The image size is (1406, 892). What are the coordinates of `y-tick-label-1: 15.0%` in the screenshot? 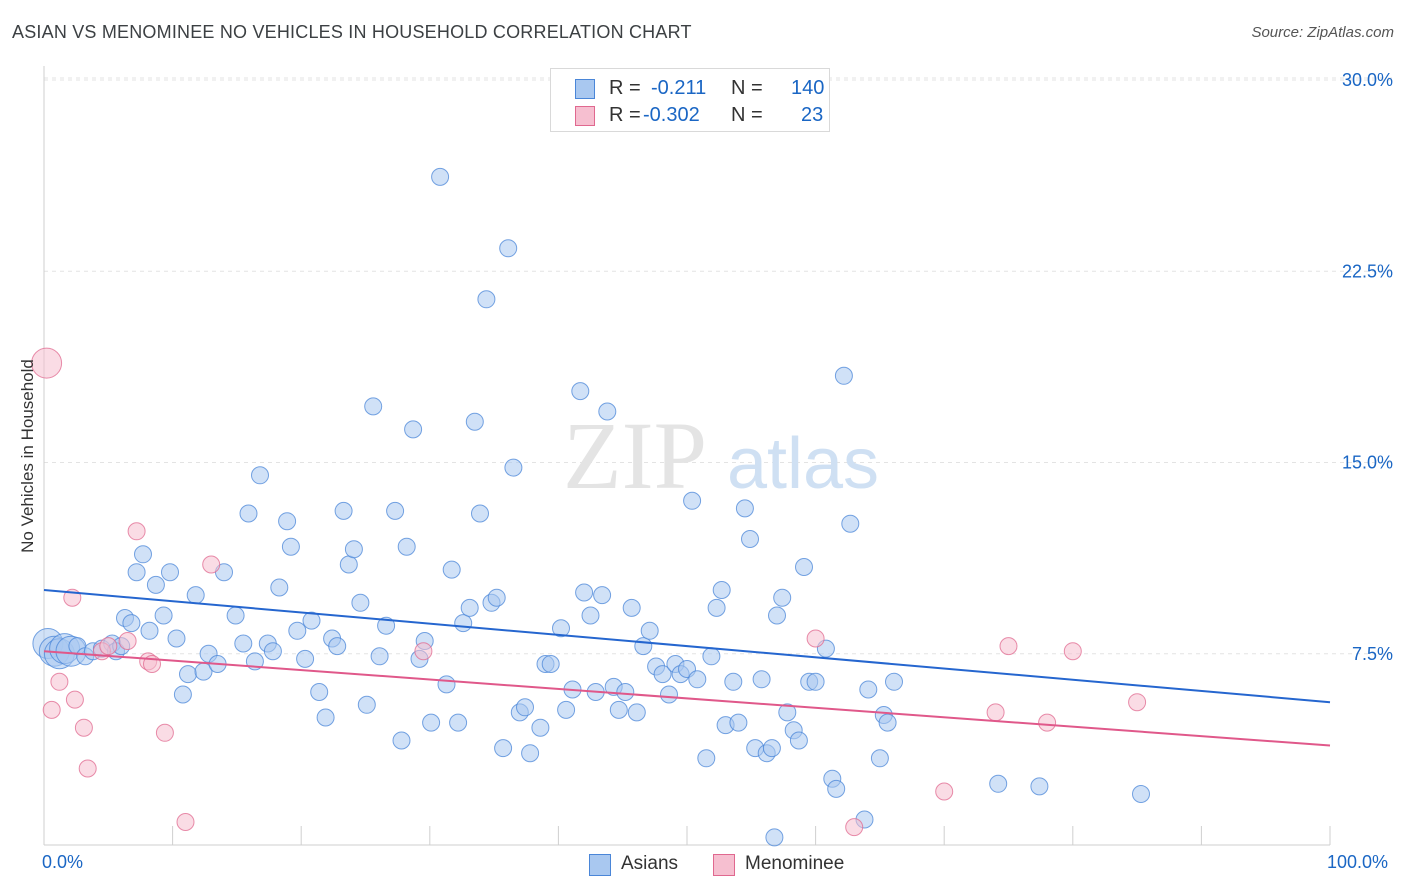 It's located at (1367, 463).